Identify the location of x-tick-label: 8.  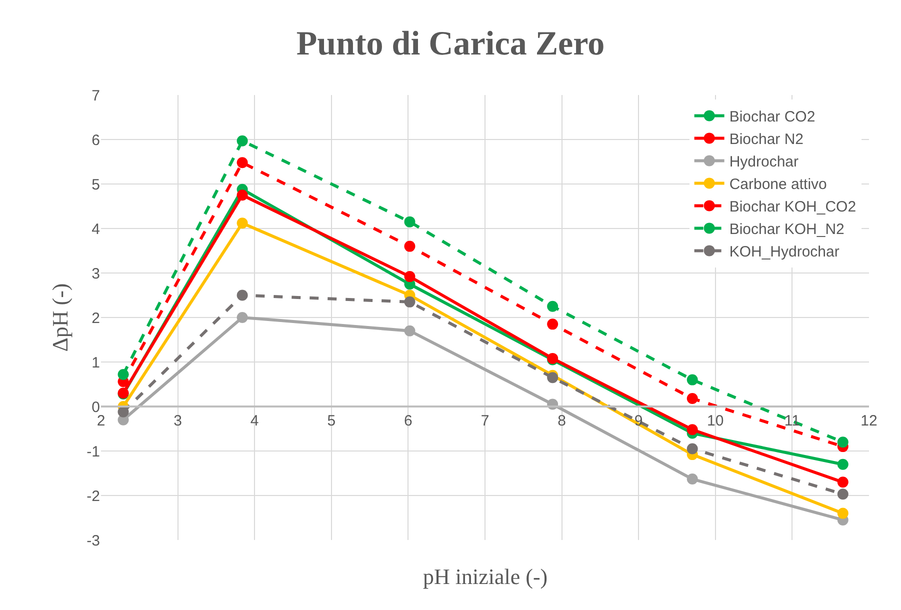
(562, 421).